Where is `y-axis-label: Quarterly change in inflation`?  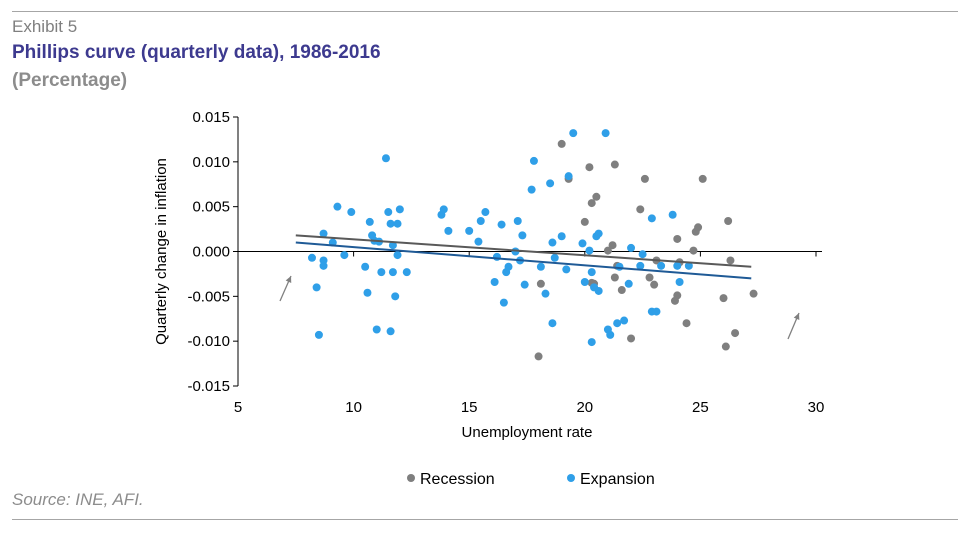 y-axis-label: Quarterly change in inflation is located at coordinates (161, 251).